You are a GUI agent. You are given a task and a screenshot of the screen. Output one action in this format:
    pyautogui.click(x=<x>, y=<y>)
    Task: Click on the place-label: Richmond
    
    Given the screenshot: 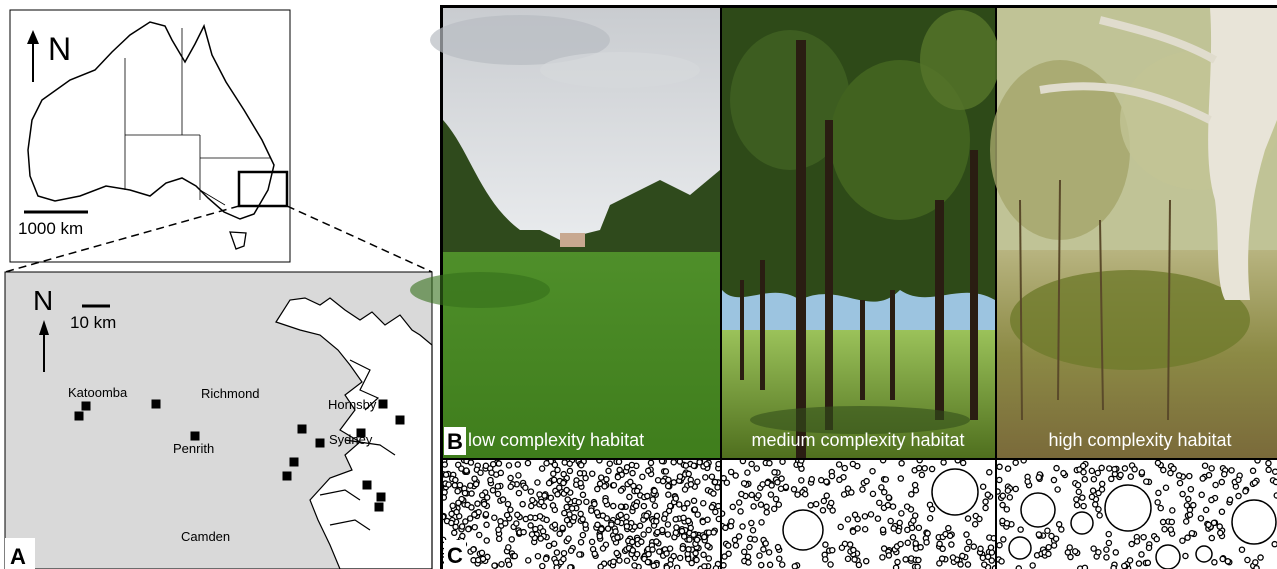 What is the action you would take?
    pyautogui.click(x=230, y=393)
    